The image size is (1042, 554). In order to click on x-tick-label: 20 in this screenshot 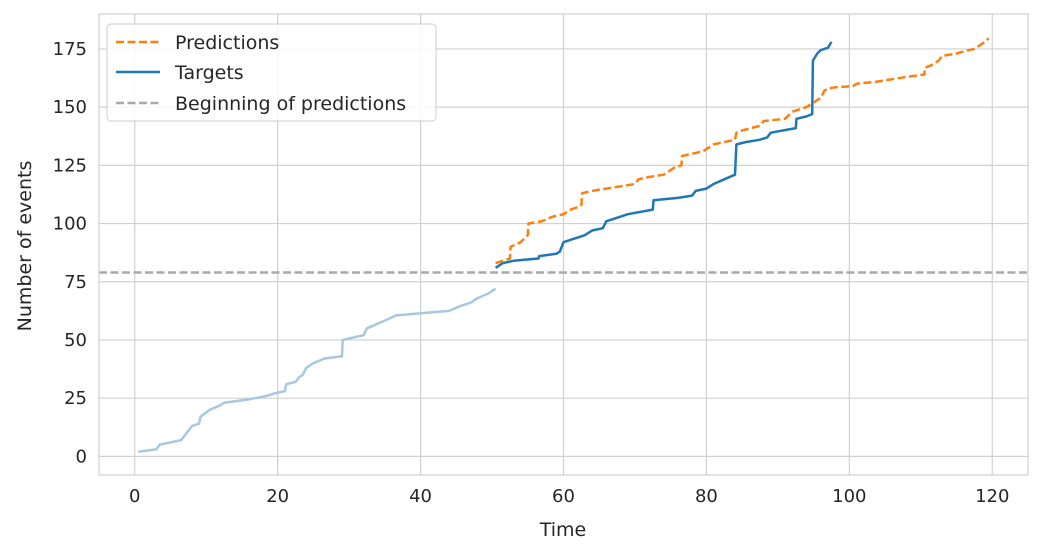, I will do `click(277, 496)`.